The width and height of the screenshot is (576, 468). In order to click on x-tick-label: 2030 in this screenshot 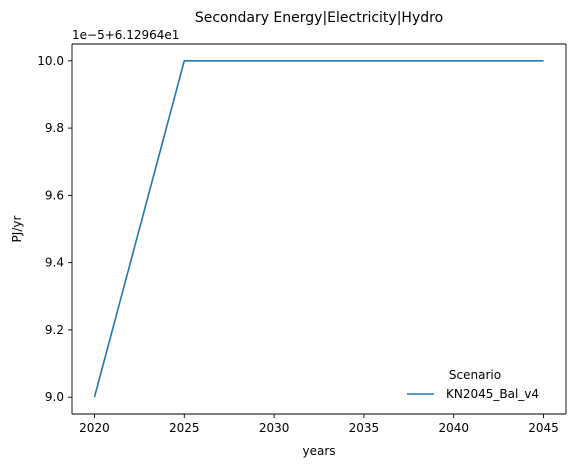, I will do `click(274, 428)`.